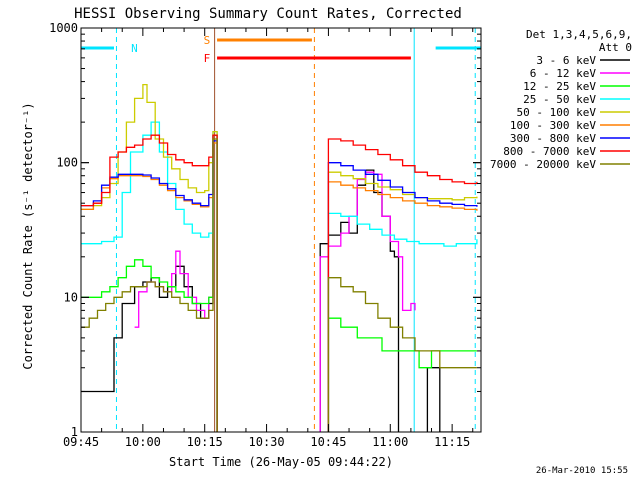 Image resolution: width=640 pixels, height=484 pixels. I want to click on observing-bar-label: S, so click(207, 40).